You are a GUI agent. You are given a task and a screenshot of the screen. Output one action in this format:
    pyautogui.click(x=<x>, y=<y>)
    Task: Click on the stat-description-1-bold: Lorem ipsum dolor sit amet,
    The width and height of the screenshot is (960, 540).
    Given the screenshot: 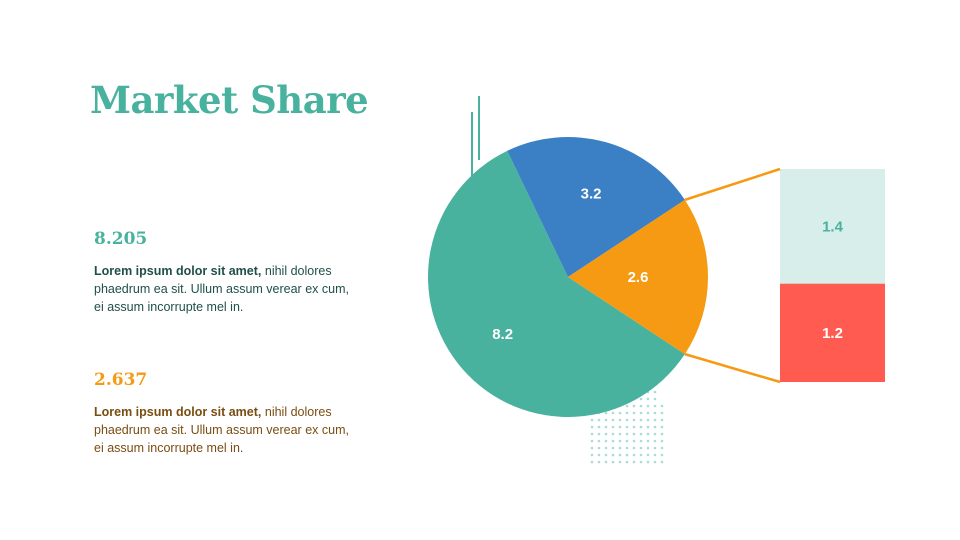 What is the action you would take?
    pyautogui.click(x=178, y=271)
    